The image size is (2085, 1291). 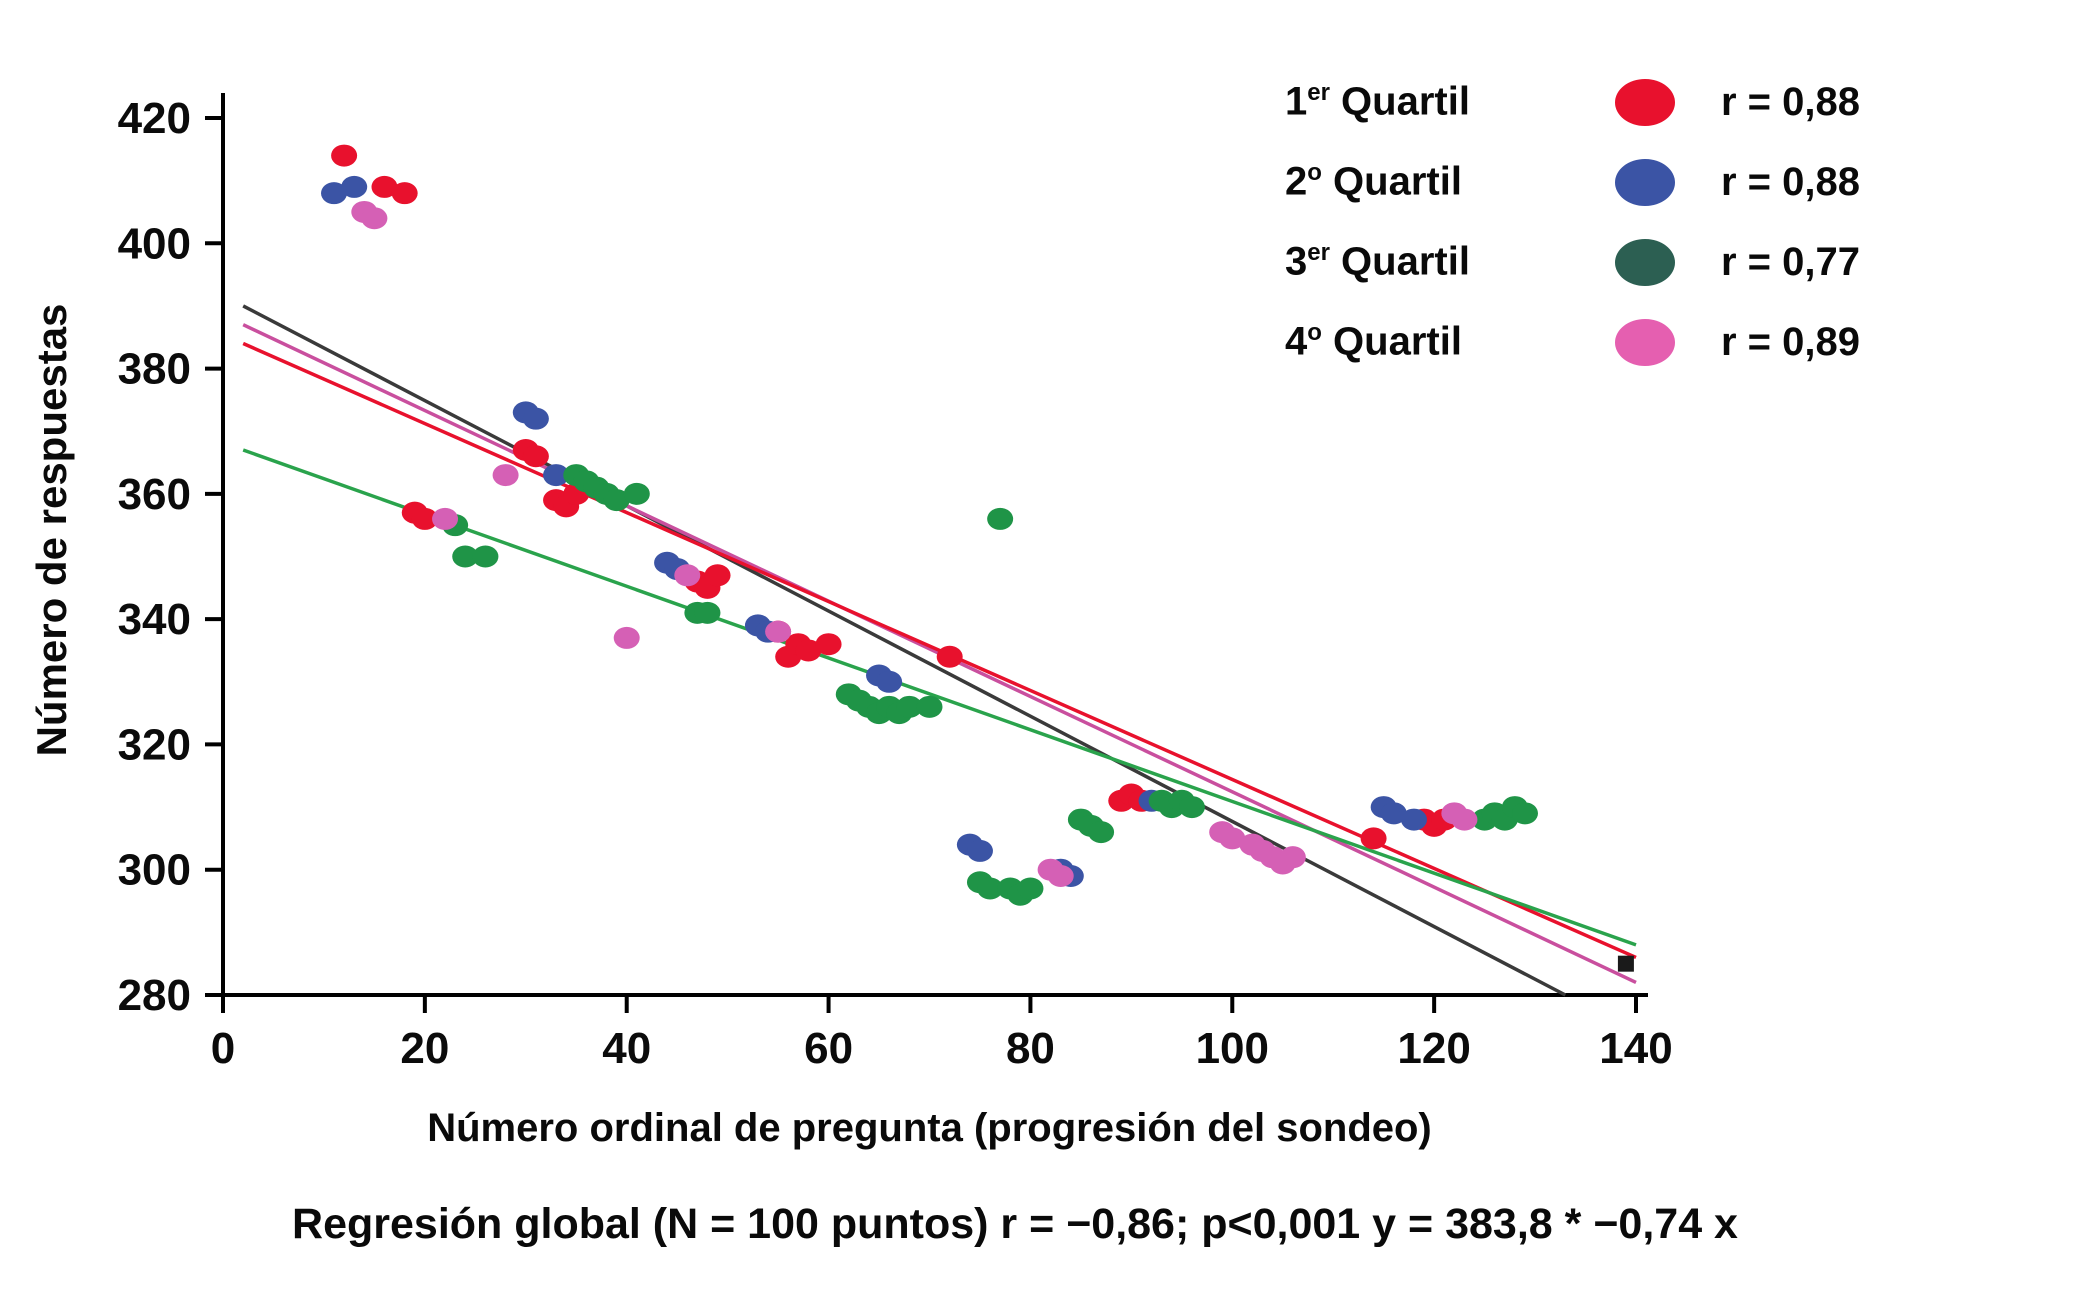 What do you see at coordinates (154, 744) in the screenshot?
I see `y-tick-label: 320` at bounding box center [154, 744].